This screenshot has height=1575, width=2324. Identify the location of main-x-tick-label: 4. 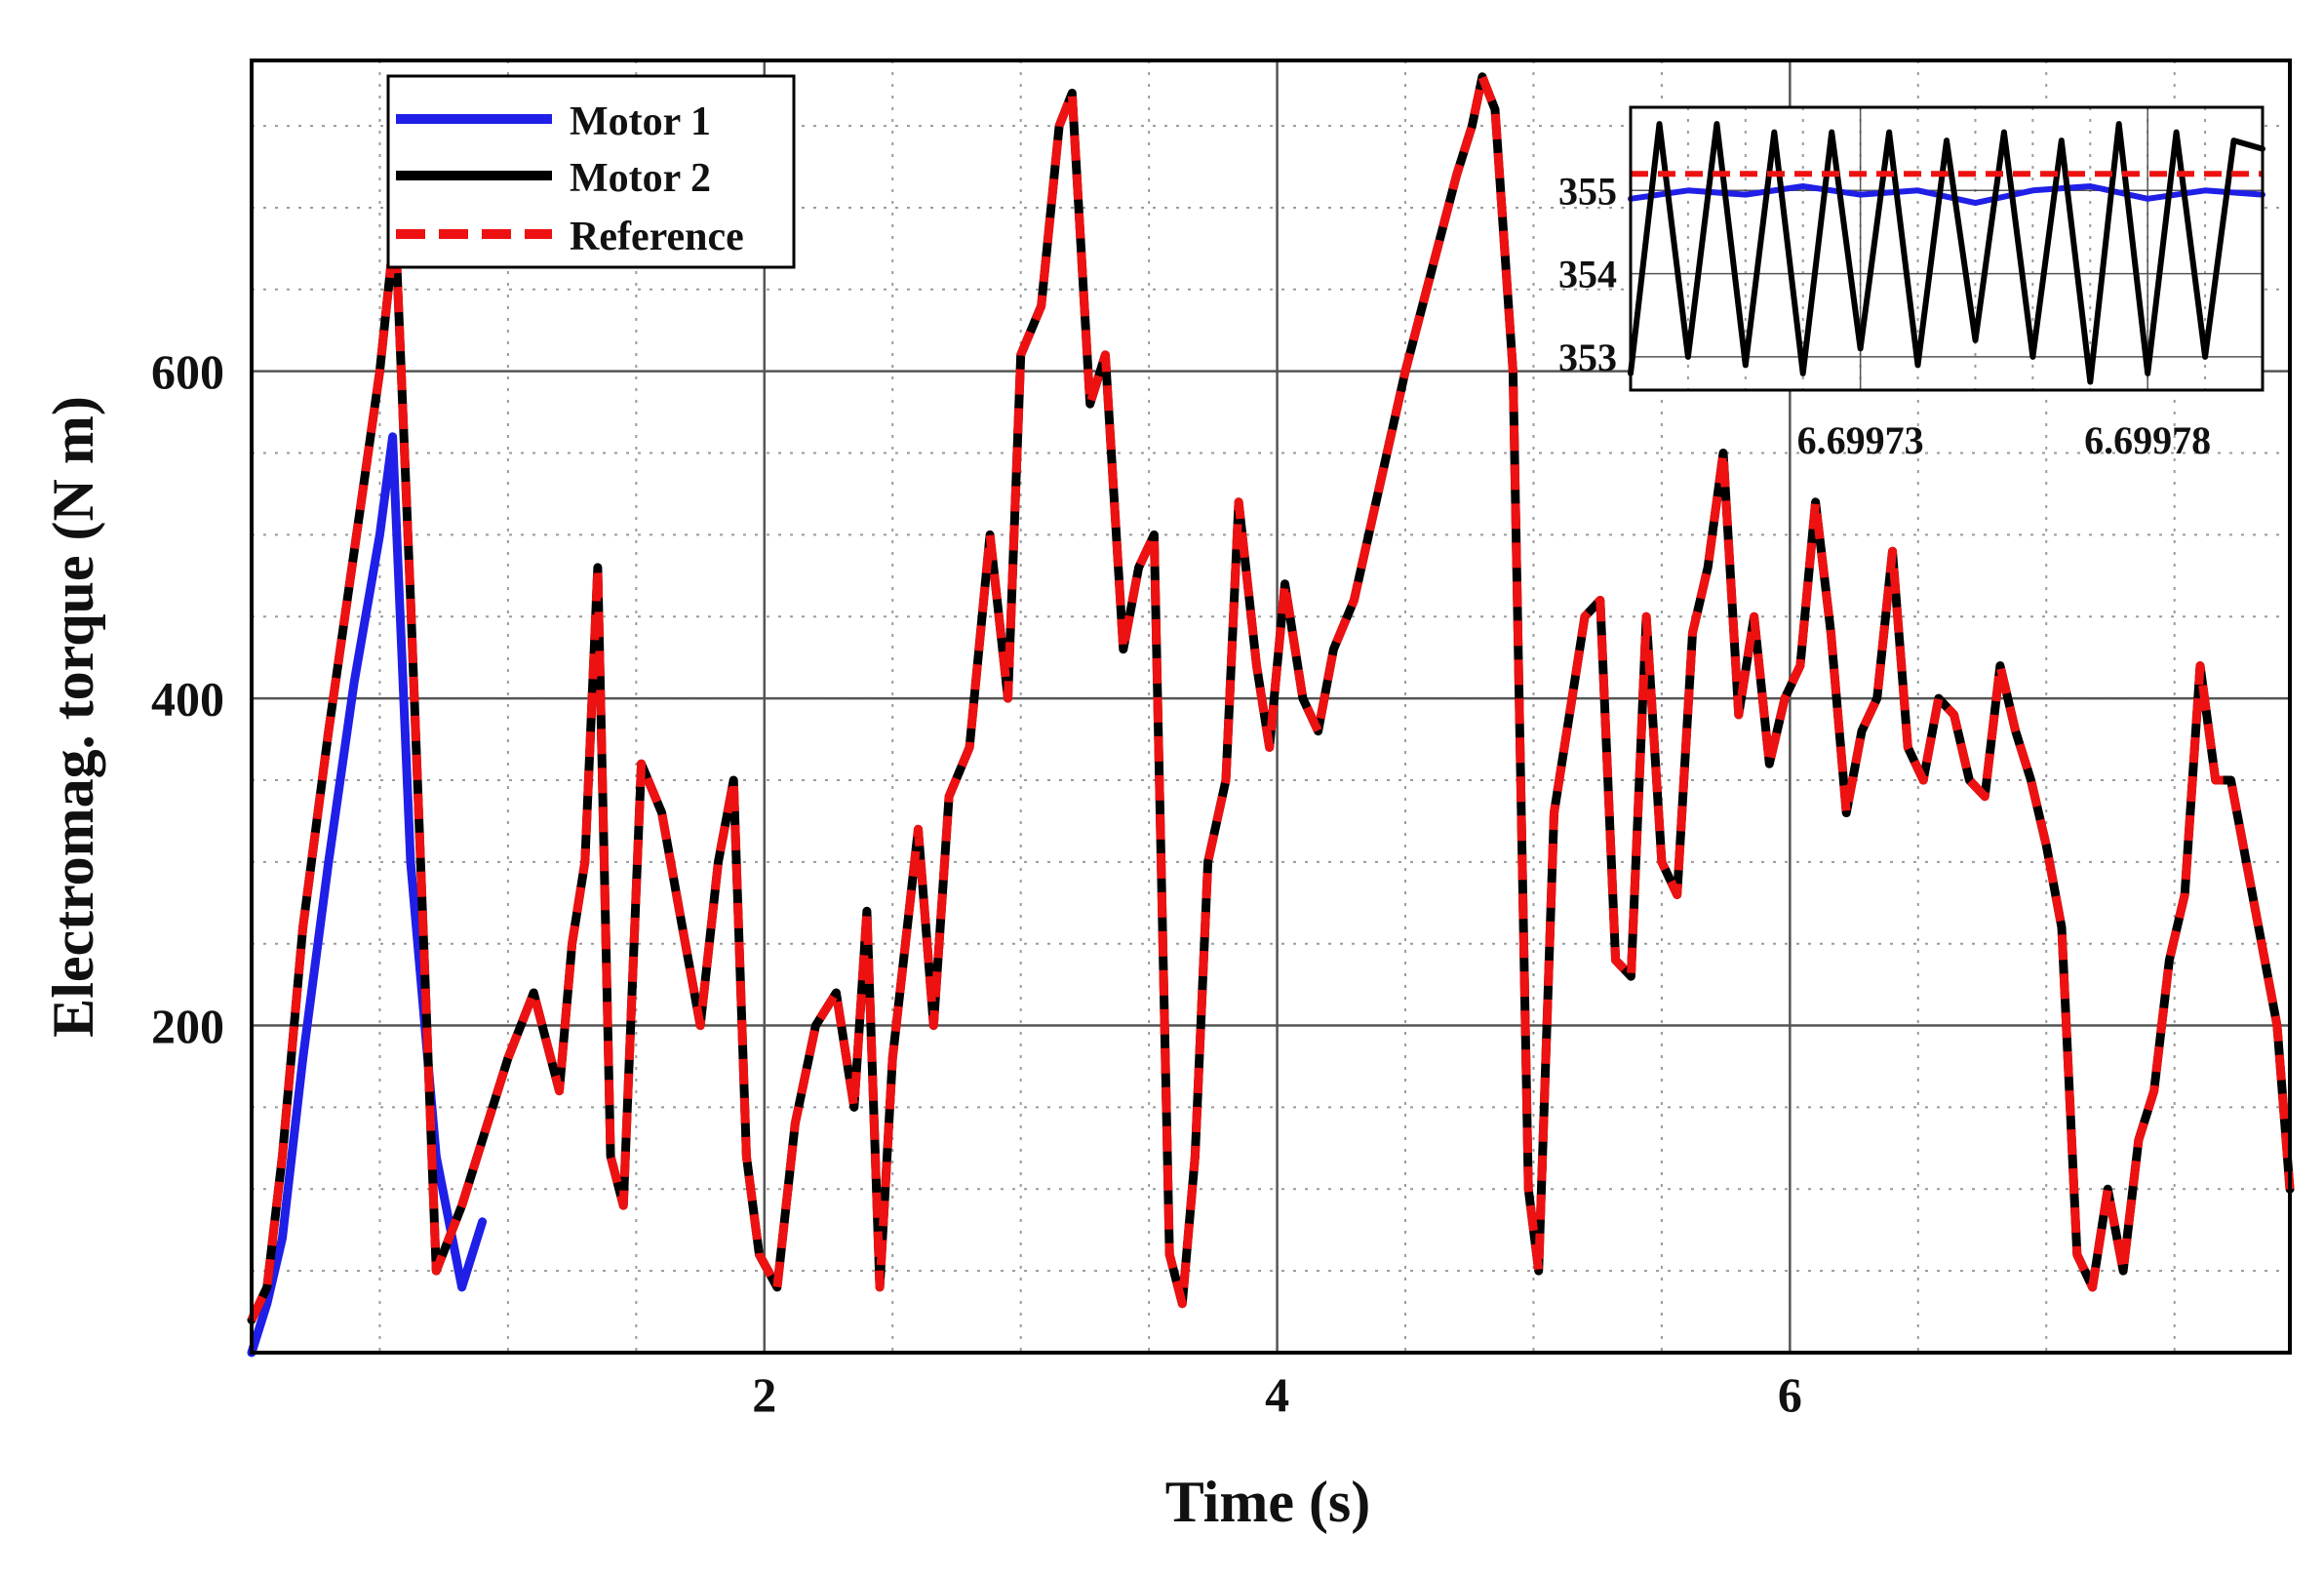
(1277, 1394).